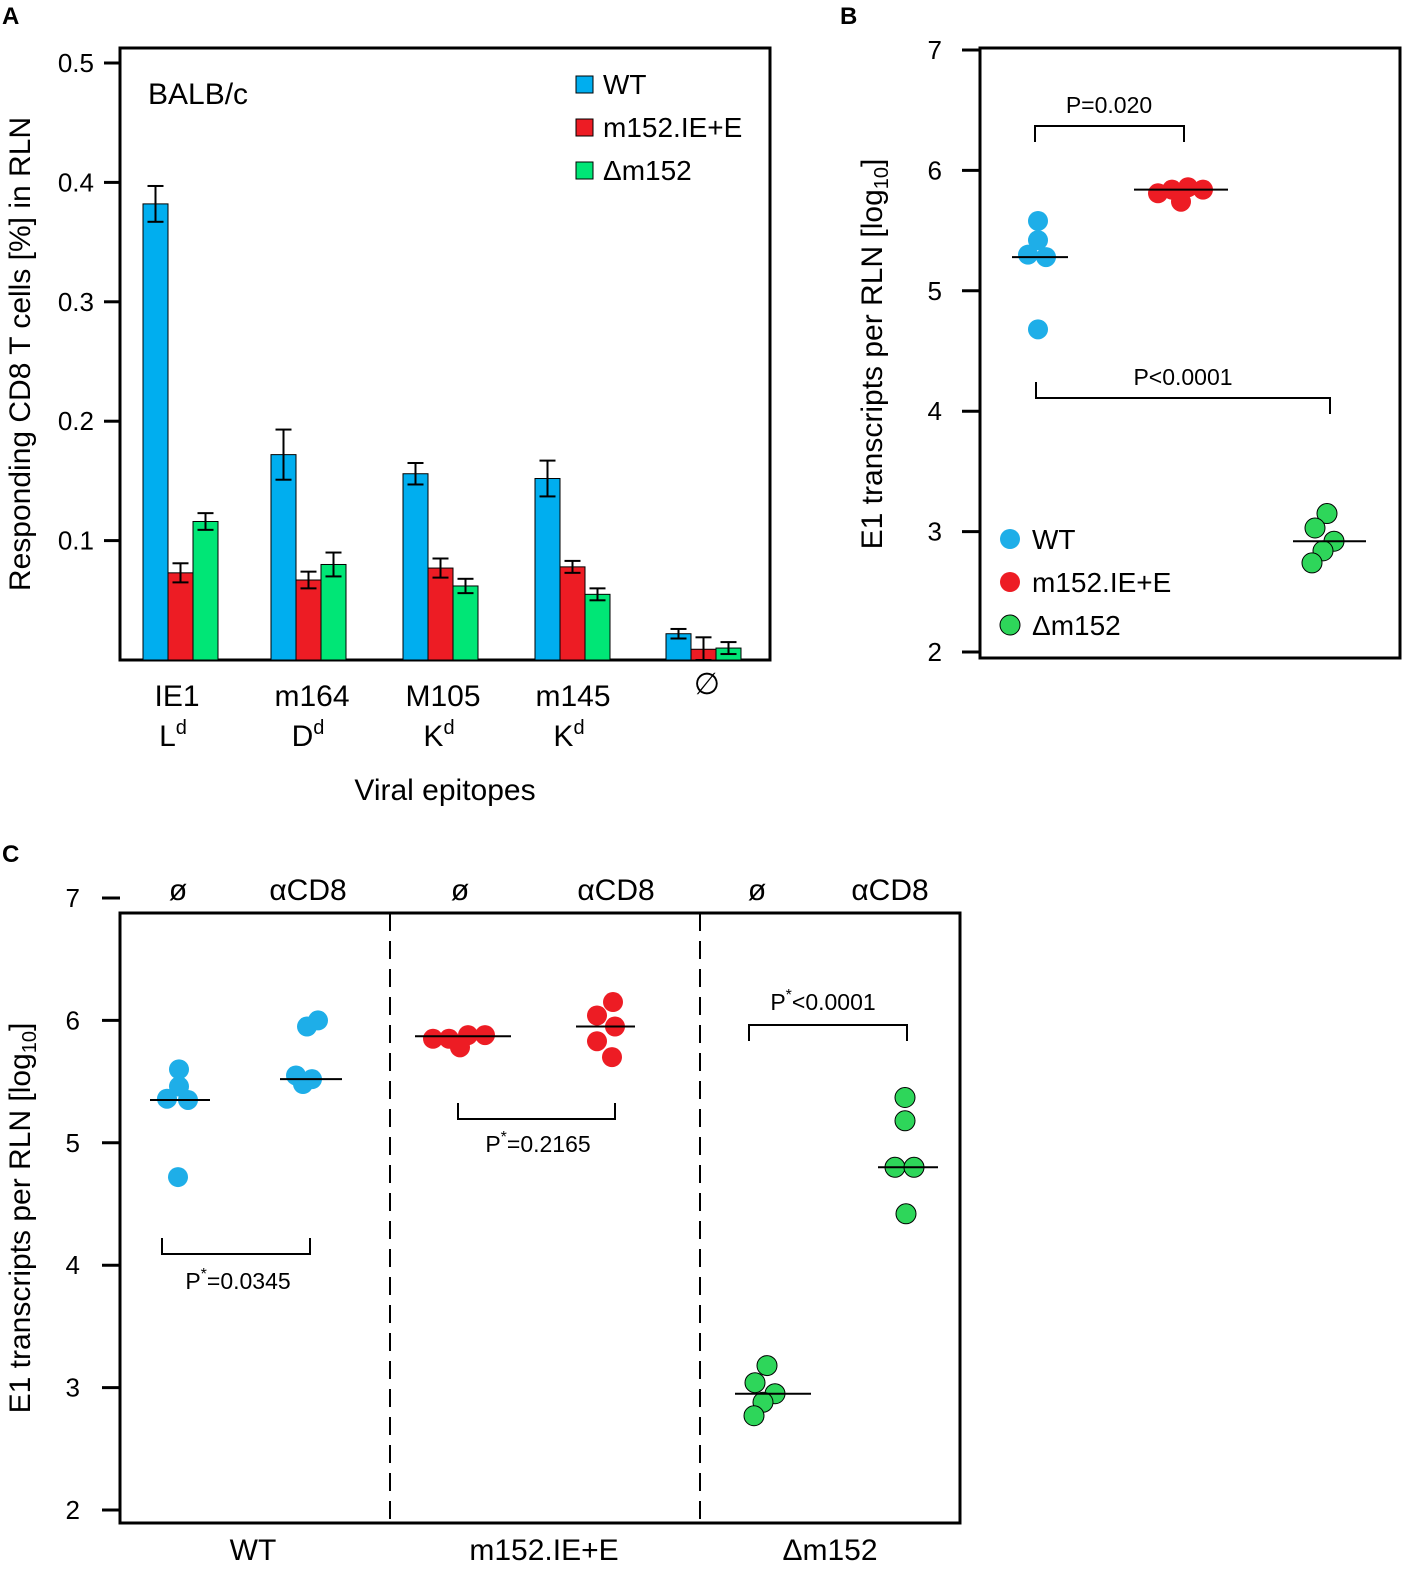  Describe the element at coordinates (20, 1233) in the screenshot. I see `panel-c-ylabel-main: E1 transcripts per RLN [log` at that location.